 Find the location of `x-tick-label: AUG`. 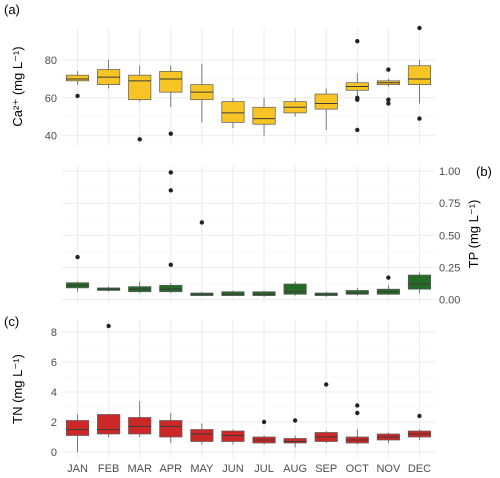

x-tick-label: AUG is located at coordinates (295, 469).